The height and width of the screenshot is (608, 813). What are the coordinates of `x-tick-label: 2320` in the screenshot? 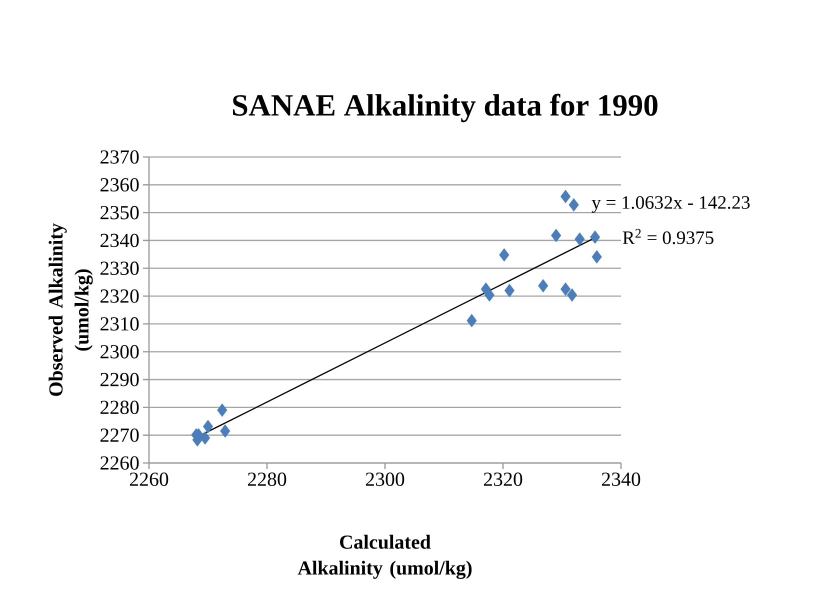 It's located at (503, 479).